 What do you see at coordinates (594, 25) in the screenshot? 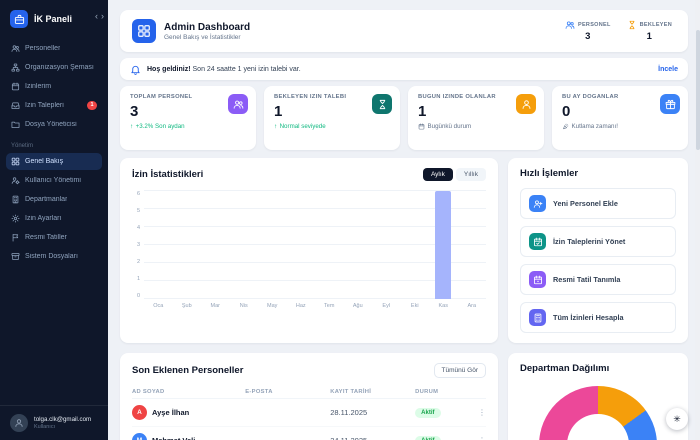
I see `mini-stat-label: PERSONEL` at bounding box center [594, 25].